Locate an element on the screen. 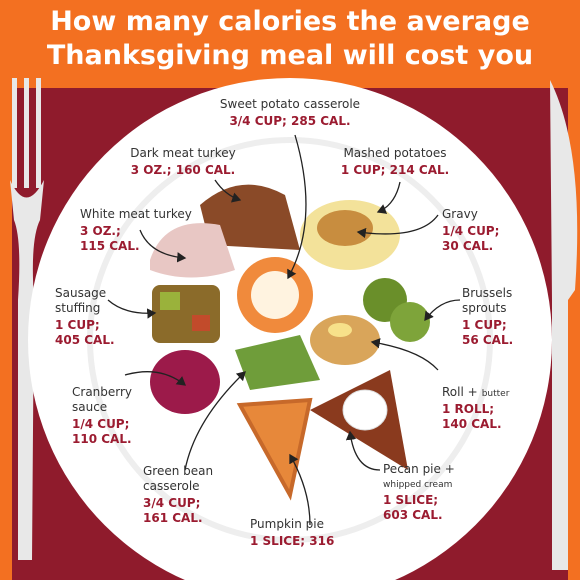 This screenshot has height=580, width=580. item-name: Pumpkin pie is located at coordinates (287, 524).